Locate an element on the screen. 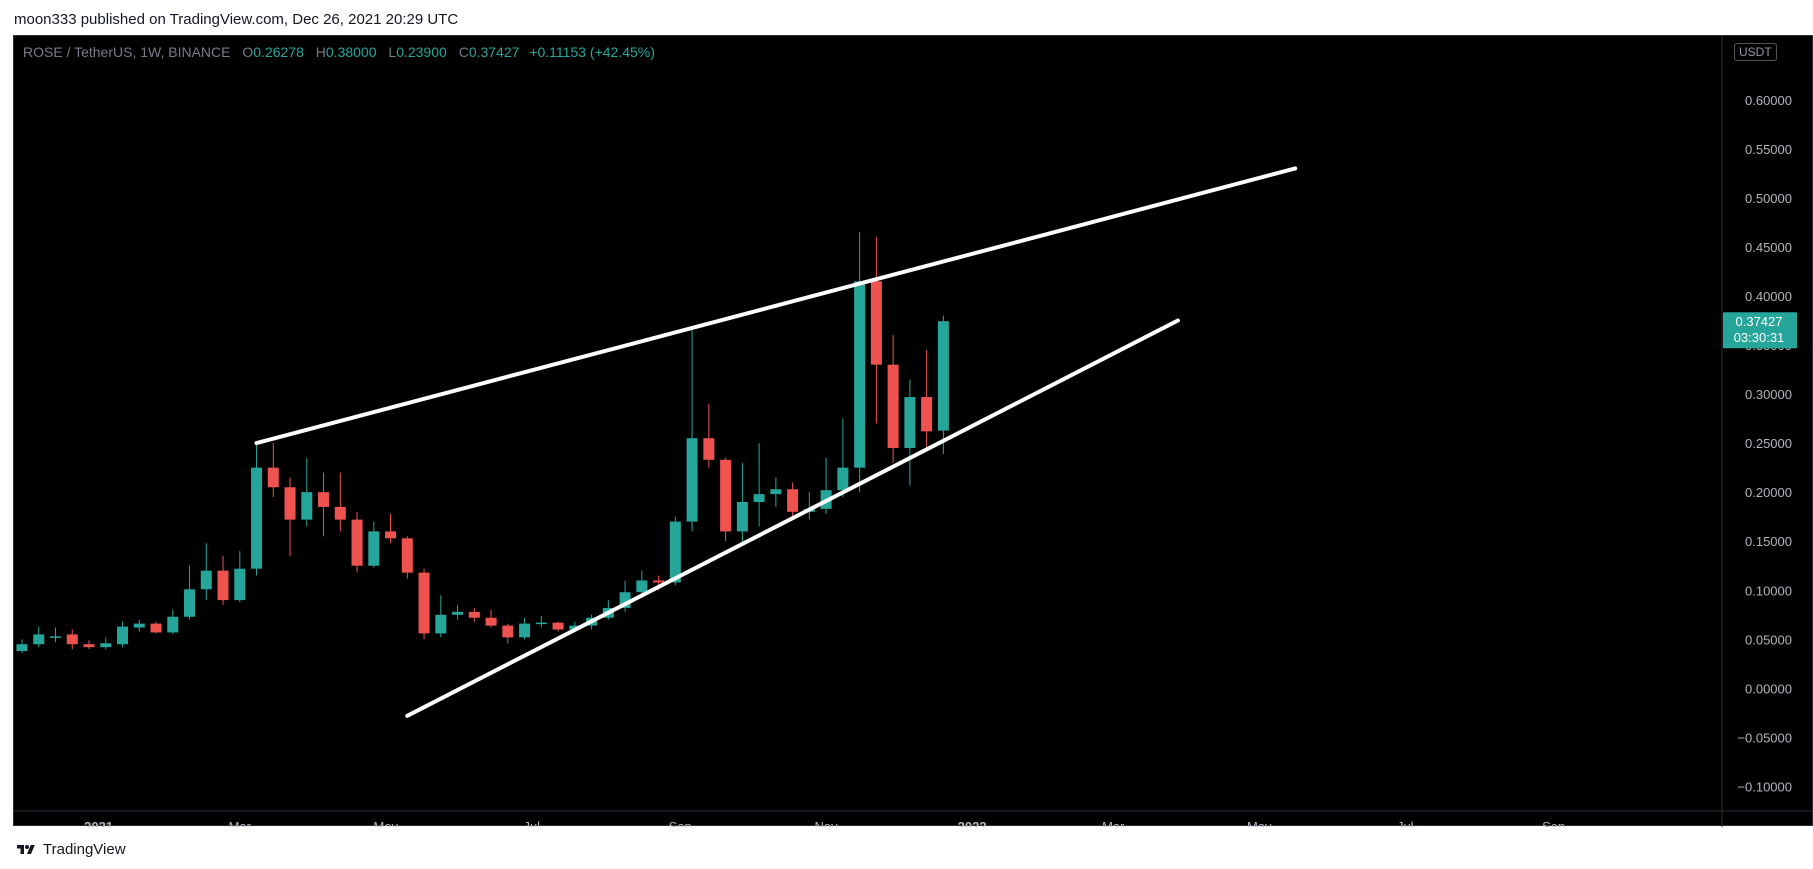 This screenshot has width=1813, height=869. high-label: H is located at coordinates (320, 52).